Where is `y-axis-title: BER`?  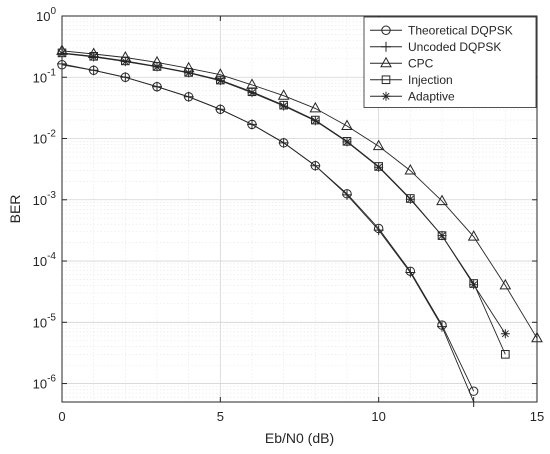 y-axis-title: BER is located at coordinates (15, 209).